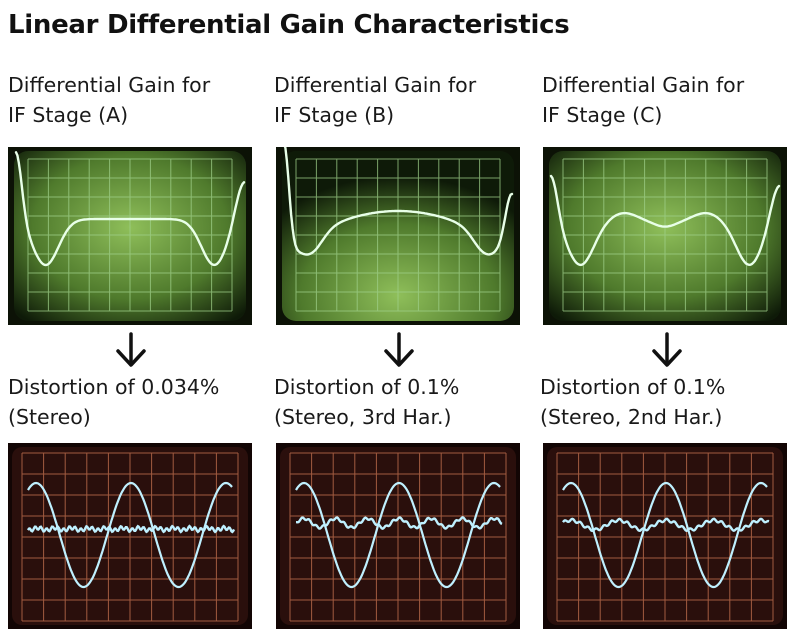  Describe the element at coordinates (289, 25) in the screenshot. I see `page-title: Linear Differential Gain Characteristics` at that location.